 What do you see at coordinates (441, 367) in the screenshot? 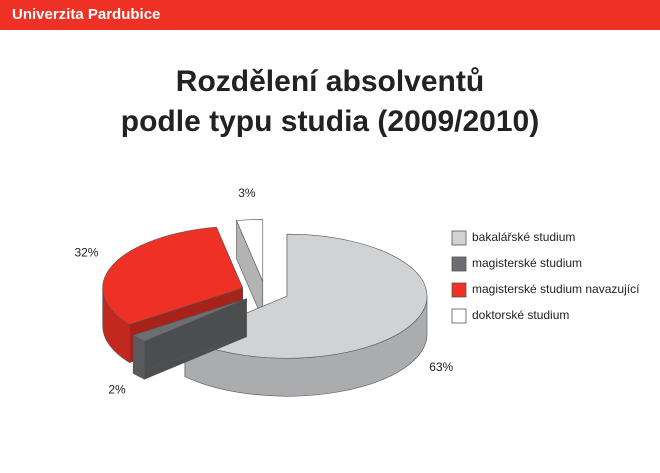
I see `data-label: 63%` at bounding box center [441, 367].